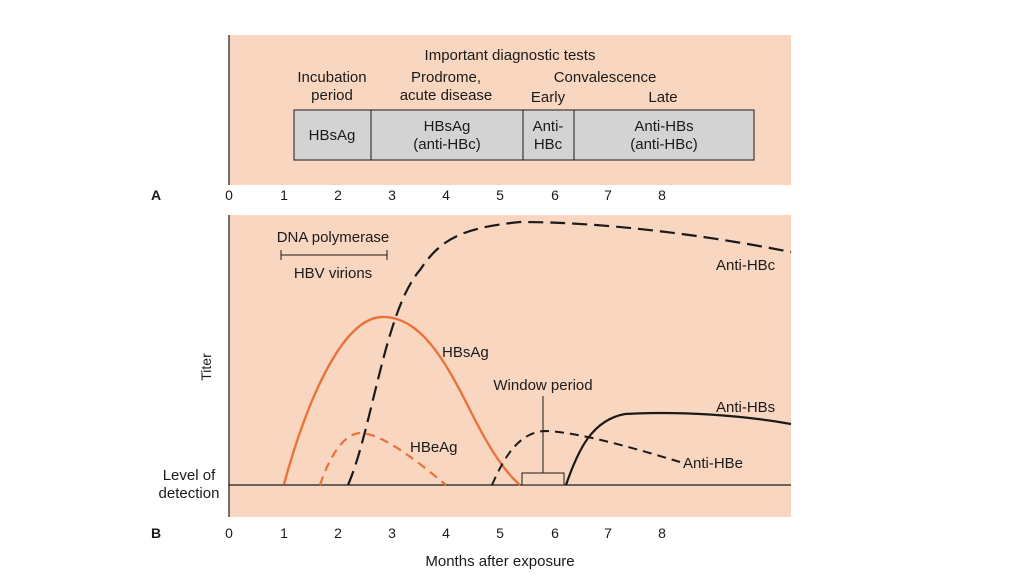 This screenshot has height=575, width=1024. I want to click on anti-hbs-curve, so click(678, 448).